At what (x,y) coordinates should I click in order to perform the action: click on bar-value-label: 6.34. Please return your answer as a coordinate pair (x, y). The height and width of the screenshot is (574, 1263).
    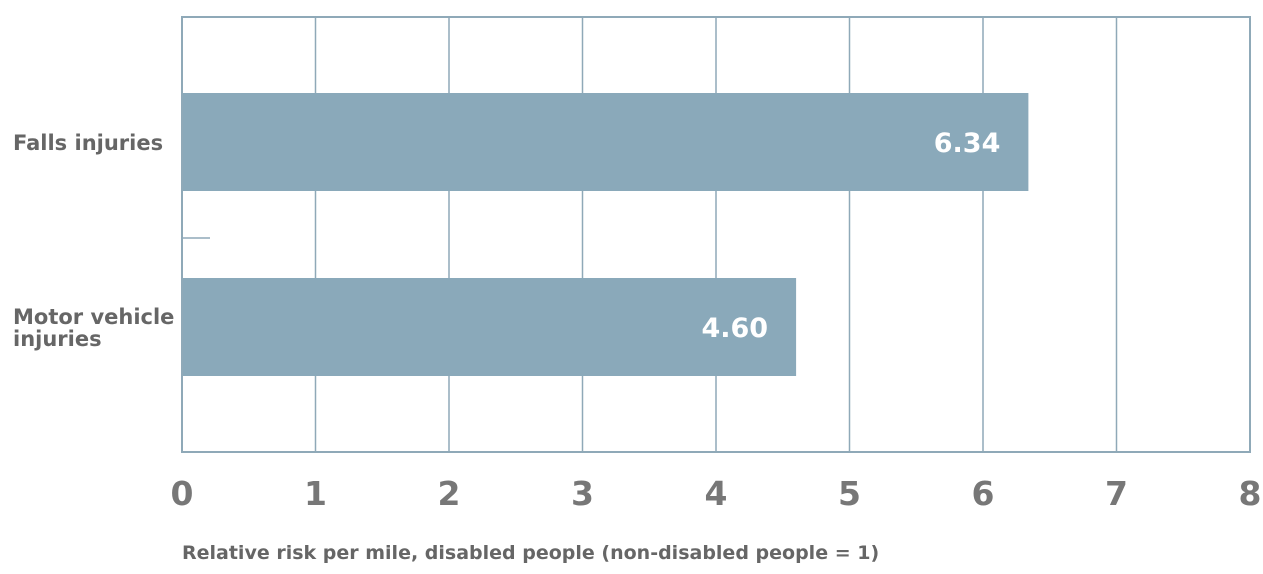
    Looking at the image, I should click on (967, 143).